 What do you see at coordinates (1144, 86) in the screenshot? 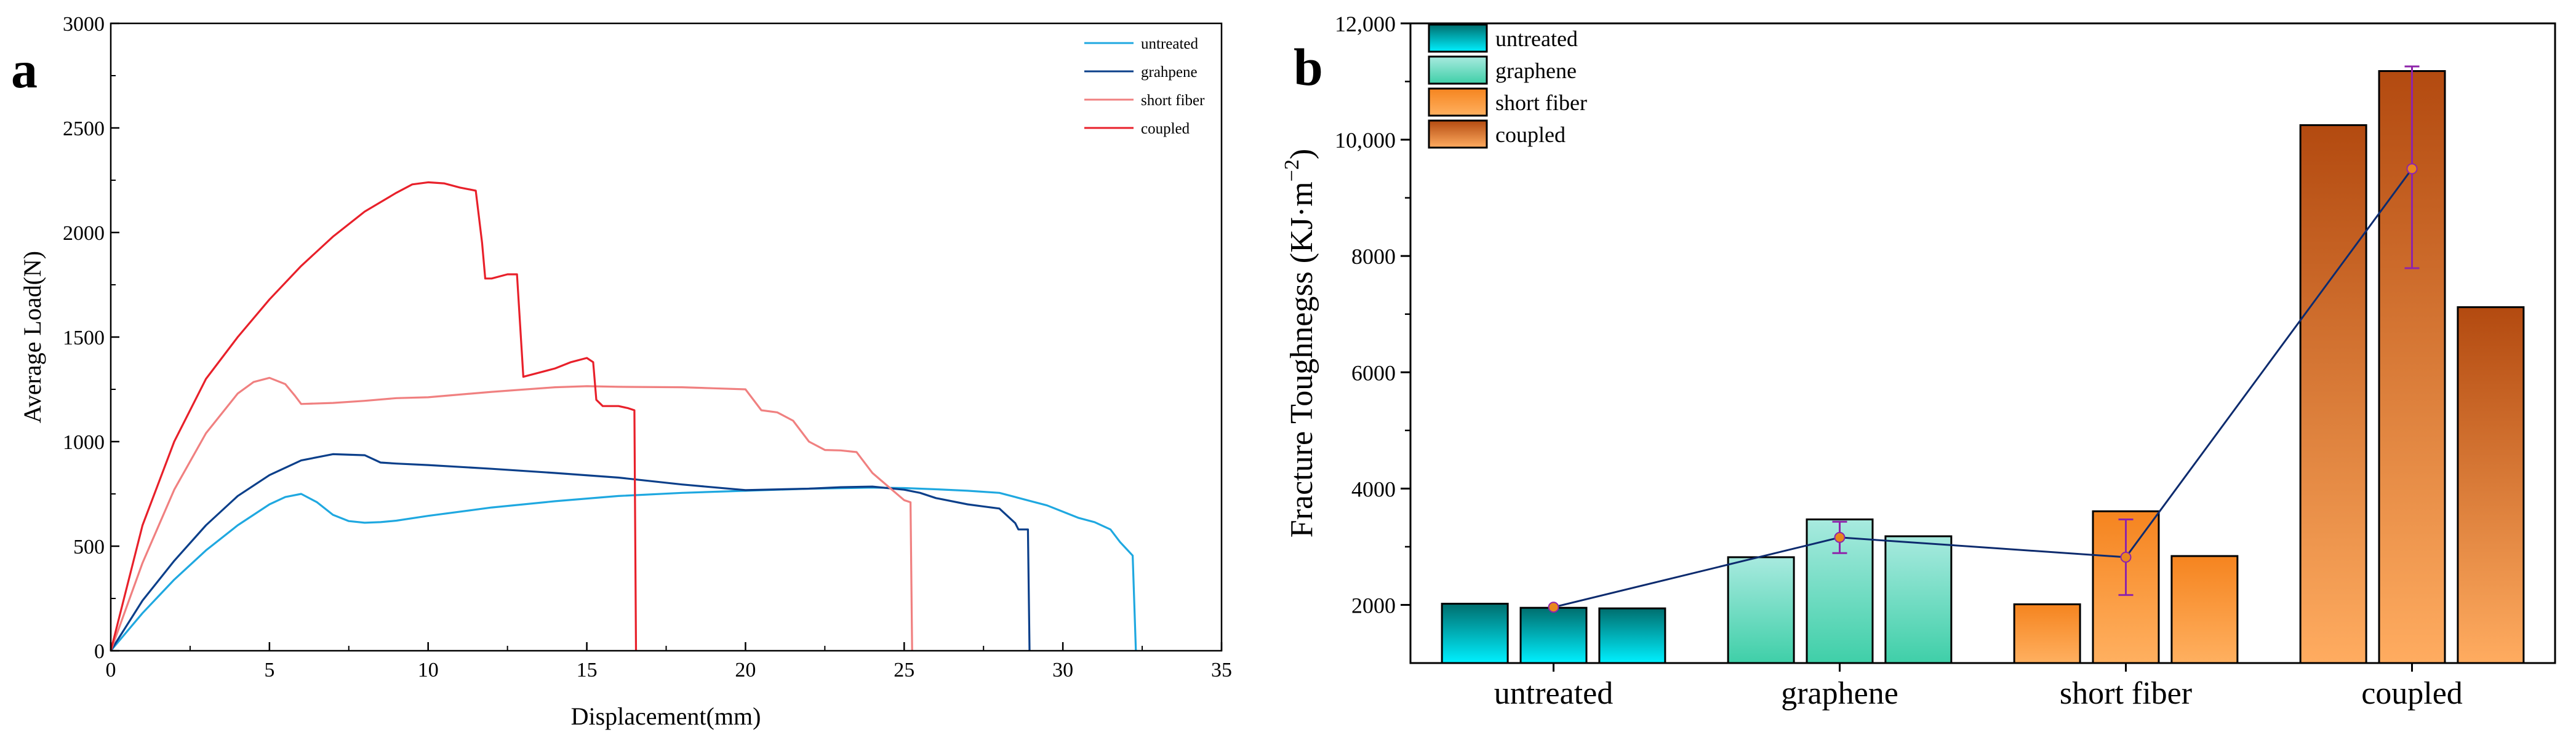
I see `legend-a: untreated grahpene short fiber coupled` at bounding box center [1144, 86].